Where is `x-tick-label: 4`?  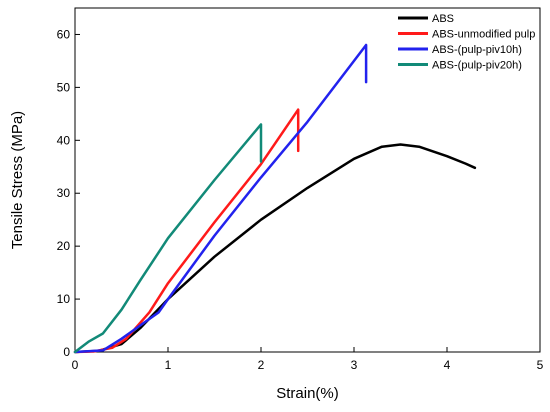 x-tick-label: 4 is located at coordinates (447, 365).